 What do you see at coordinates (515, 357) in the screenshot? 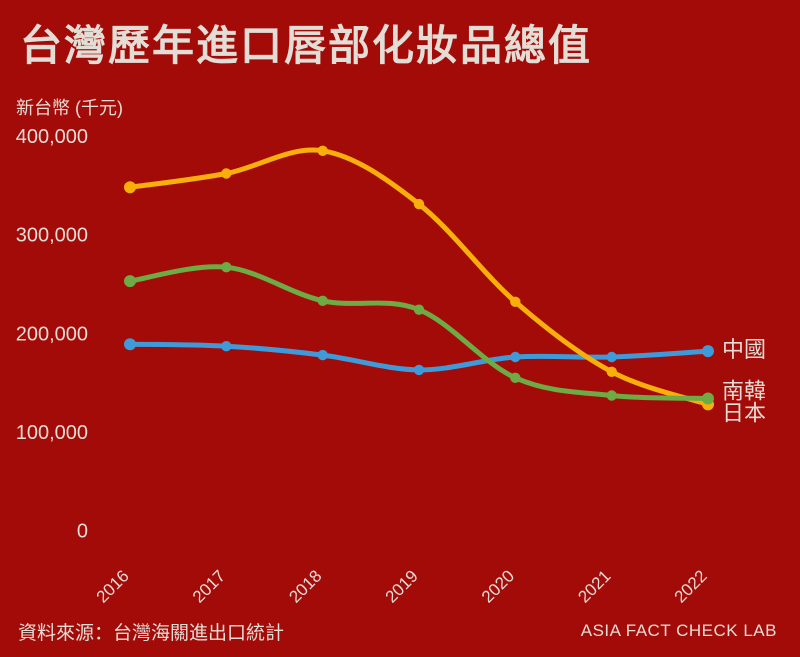
I see `data-point-china-2020` at bounding box center [515, 357].